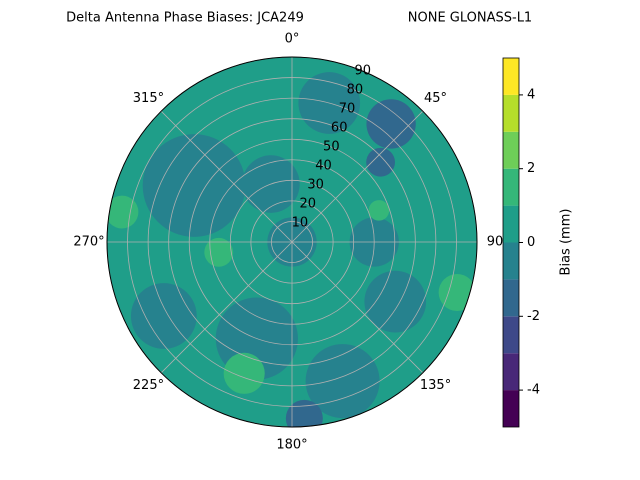  What do you see at coordinates (307, 204) in the screenshot?
I see `radial-label: 20` at bounding box center [307, 204].